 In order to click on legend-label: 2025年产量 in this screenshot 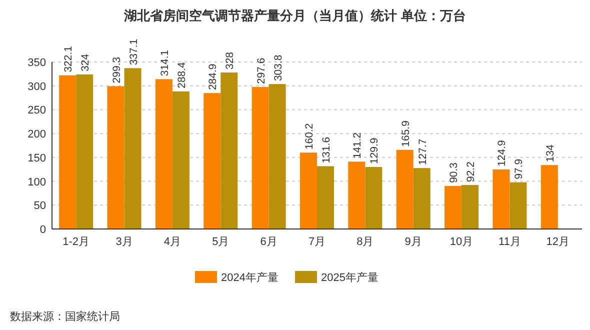, I will do `click(349, 277)`.